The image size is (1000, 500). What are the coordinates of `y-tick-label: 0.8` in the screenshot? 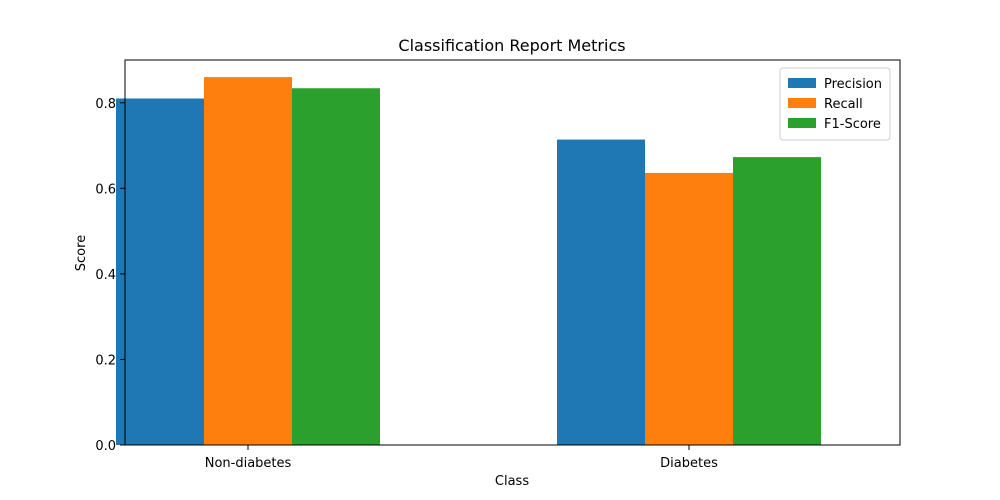 It's located at (105, 104).